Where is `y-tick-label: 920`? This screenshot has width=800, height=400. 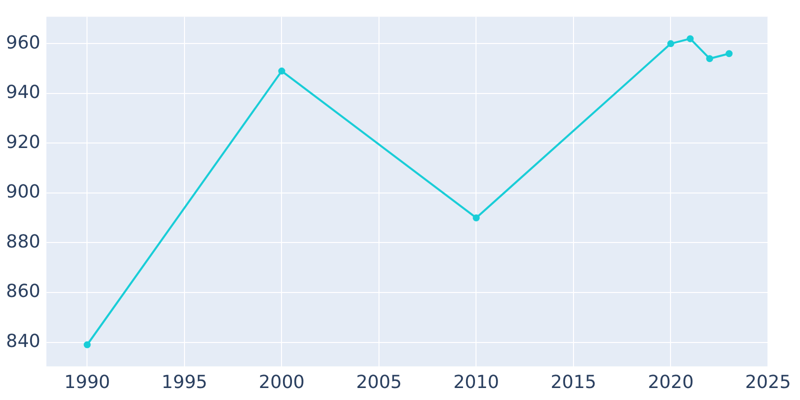 y-tick-label: 920 is located at coordinates (23, 142).